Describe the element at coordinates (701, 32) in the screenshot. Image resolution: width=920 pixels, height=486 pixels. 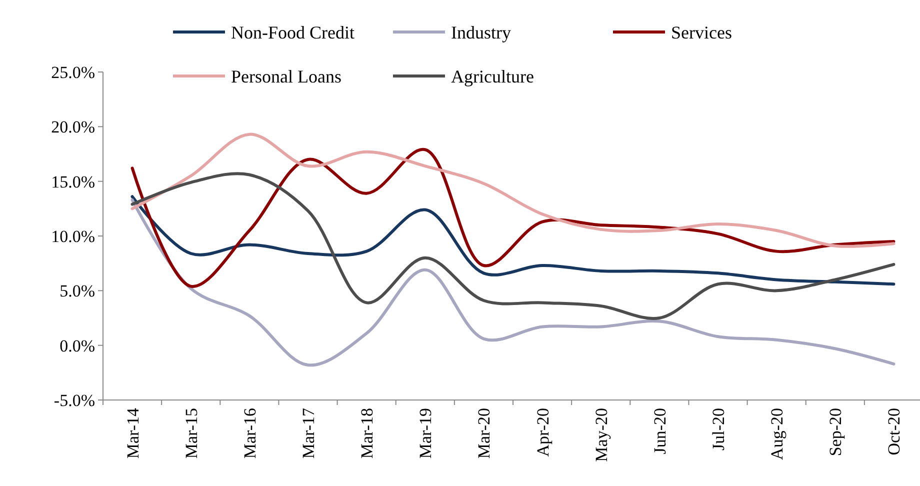
I see `legend-label: Services` at that location.